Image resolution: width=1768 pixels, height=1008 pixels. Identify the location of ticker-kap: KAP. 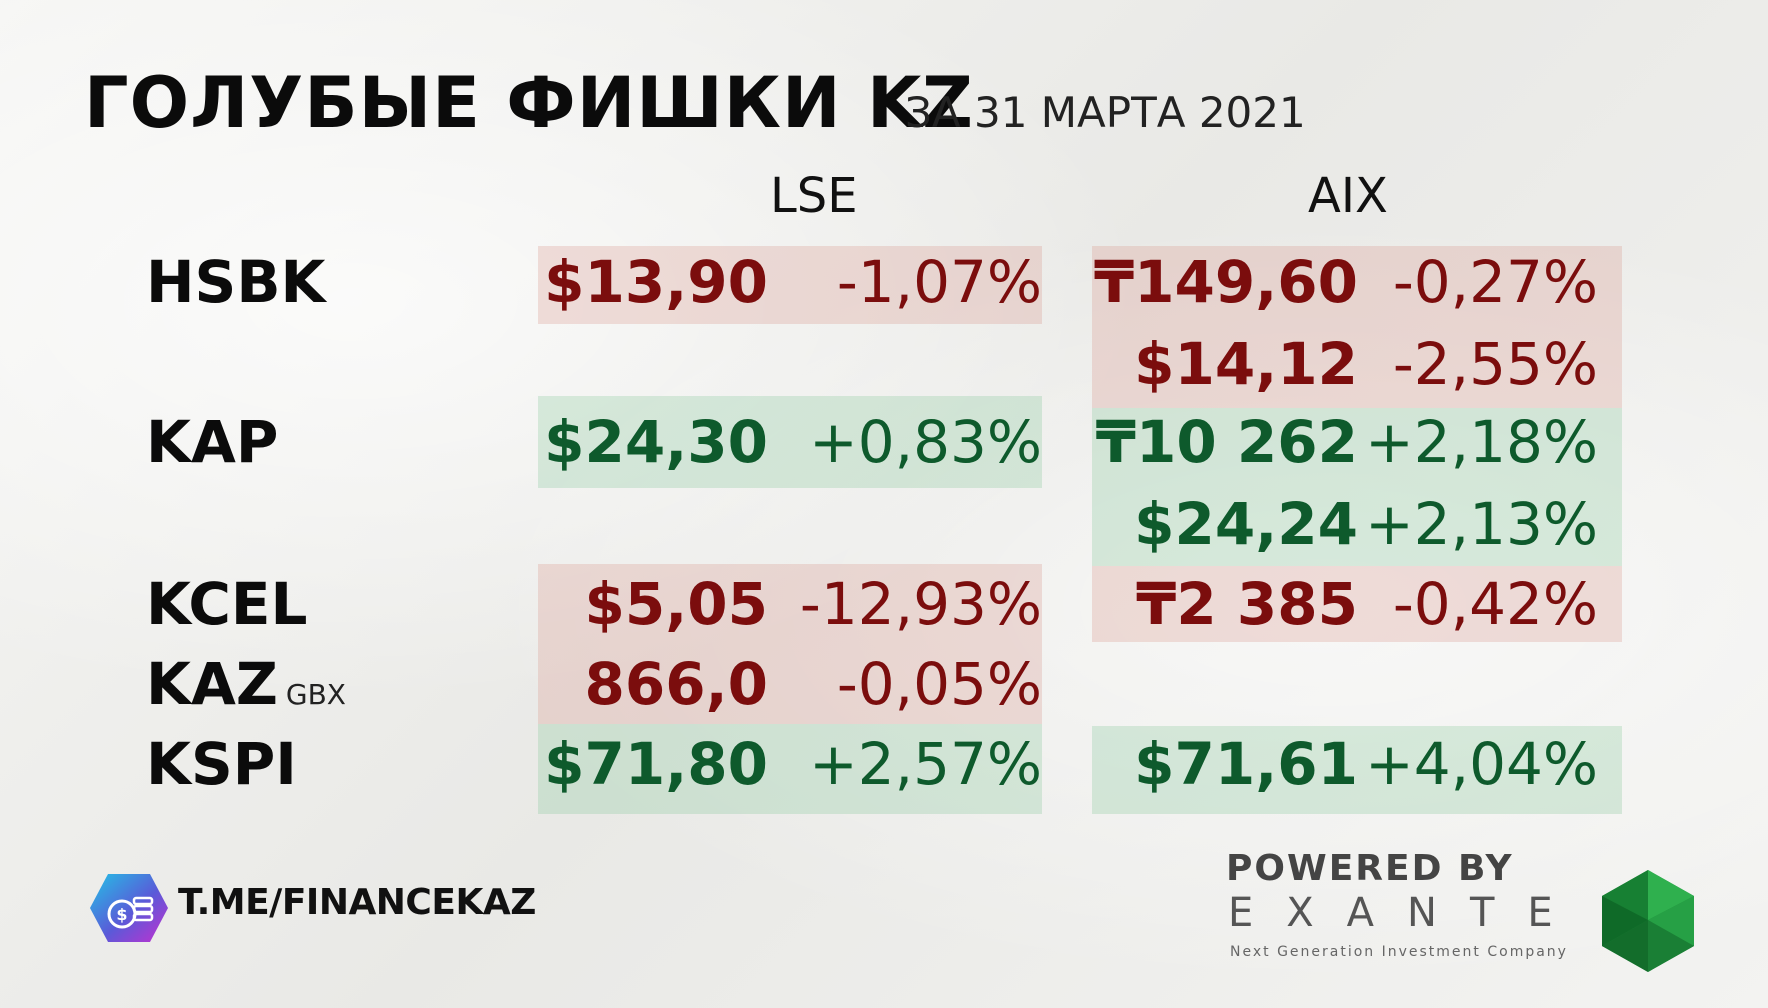
(212, 442).